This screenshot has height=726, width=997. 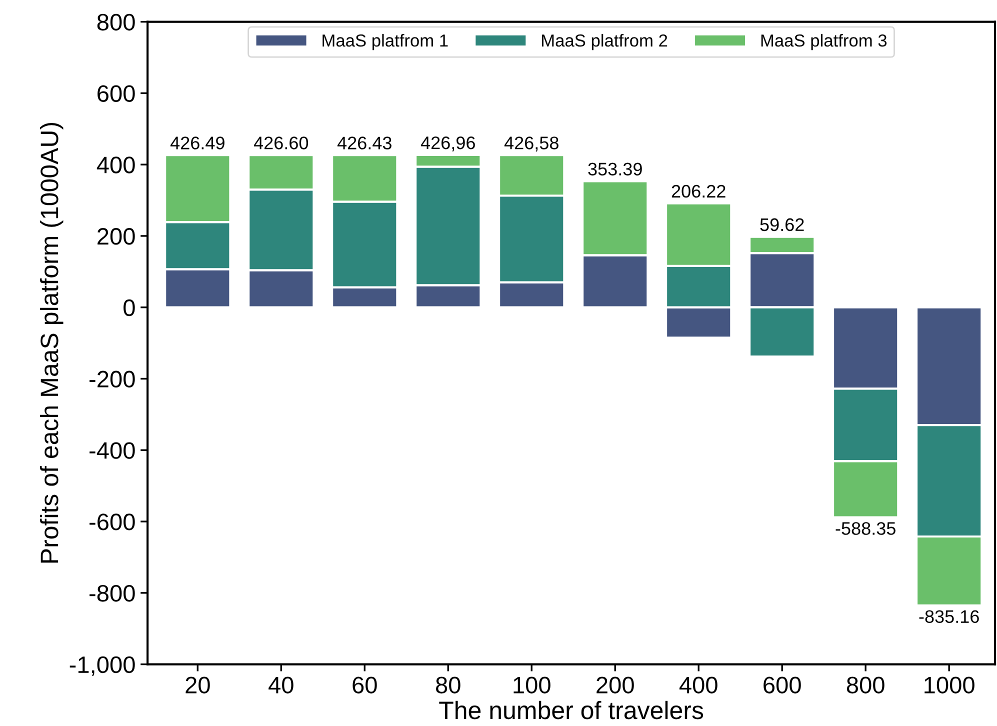 What do you see at coordinates (782, 225) in the screenshot?
I see `total-label: 59.62` at bounding box center [782, 225].